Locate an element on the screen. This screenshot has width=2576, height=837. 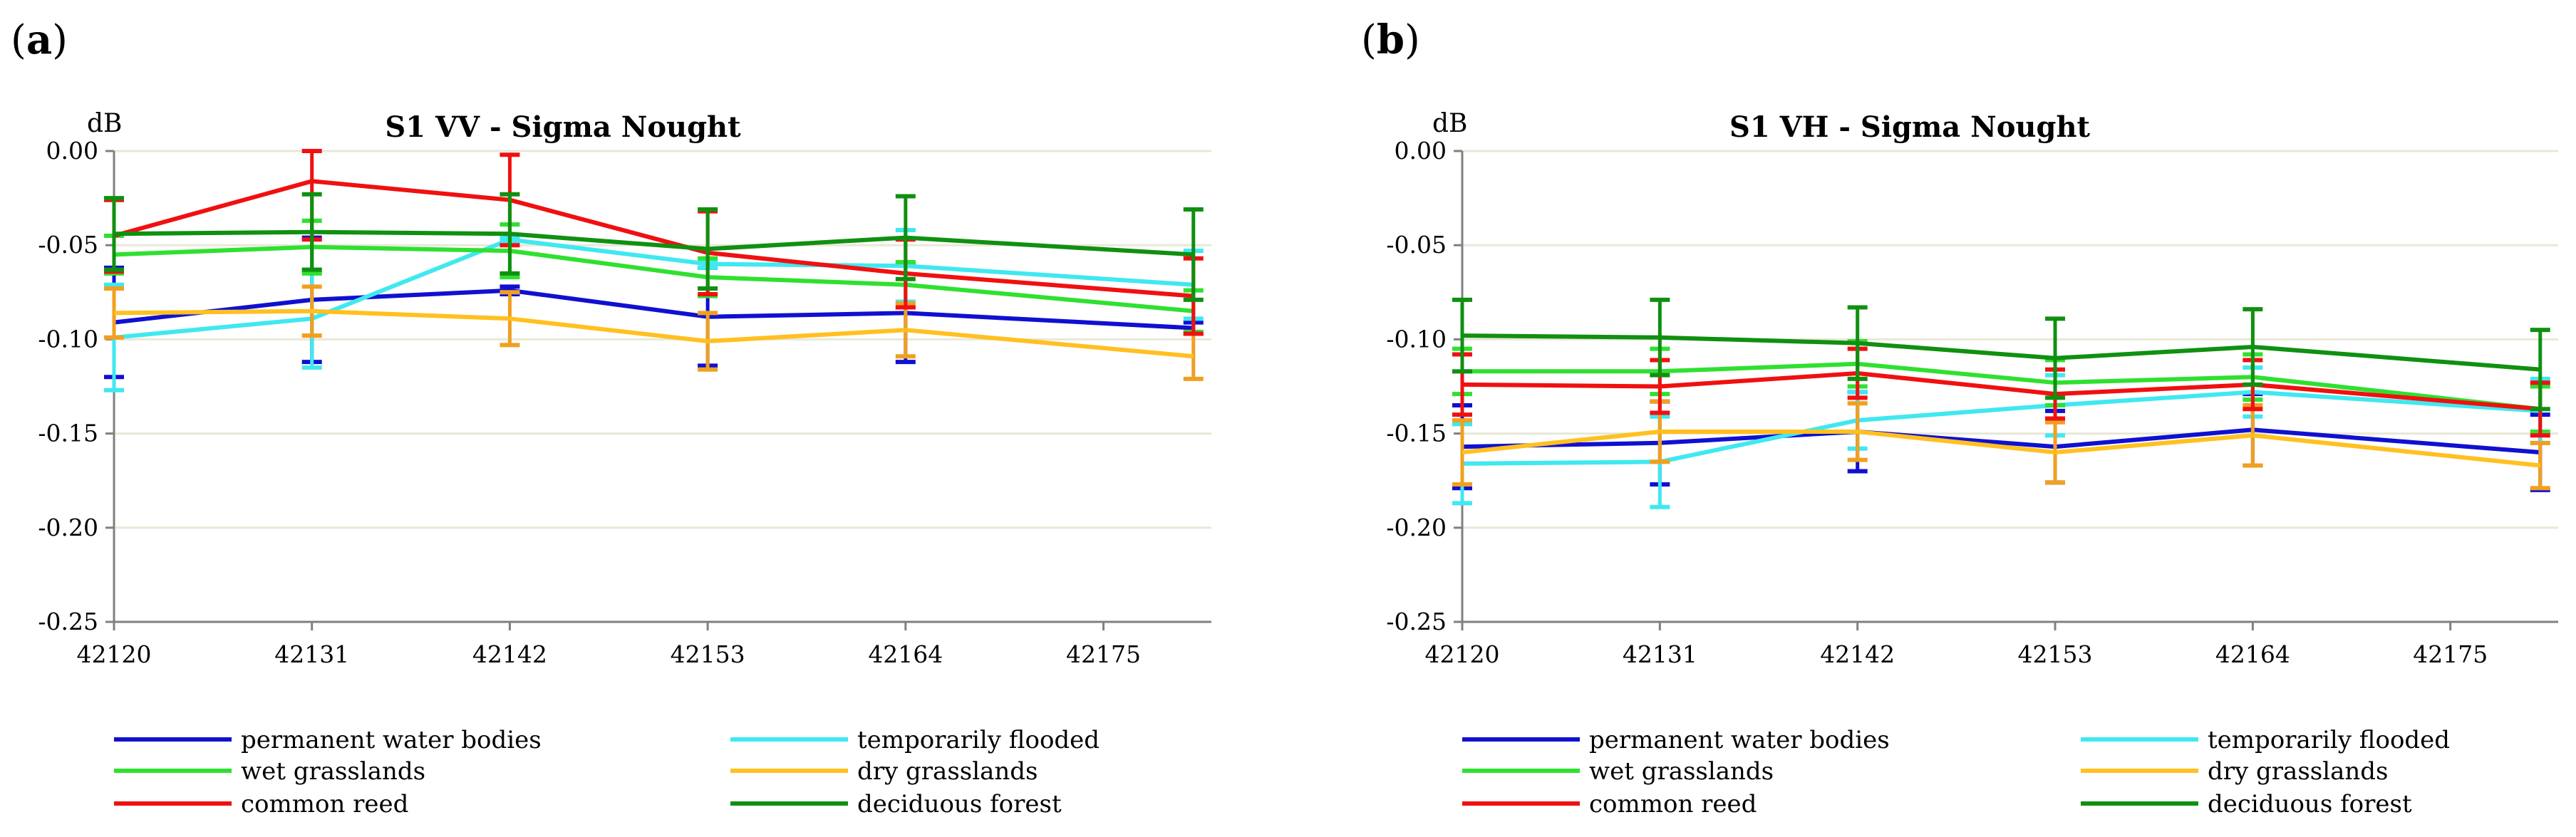
panel-label: (a) is located at coordinates (39, 39).